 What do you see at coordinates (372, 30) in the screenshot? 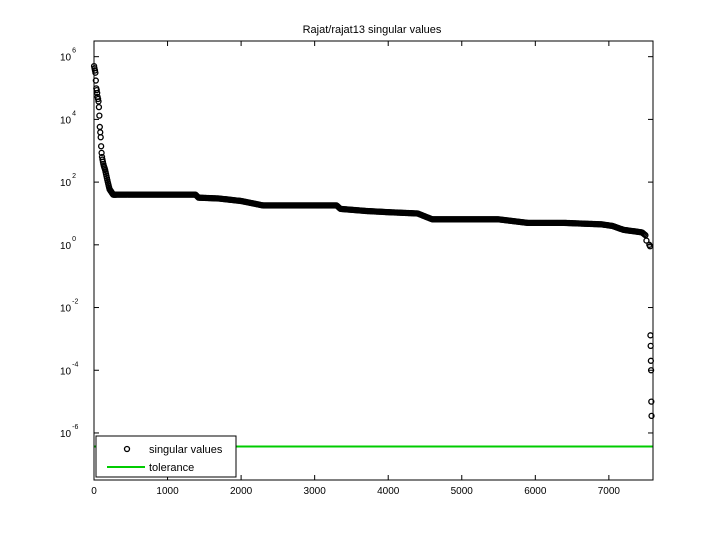
I see `chart-title: Rajat/rajat13 singular values` at bounding box center [372, 30].